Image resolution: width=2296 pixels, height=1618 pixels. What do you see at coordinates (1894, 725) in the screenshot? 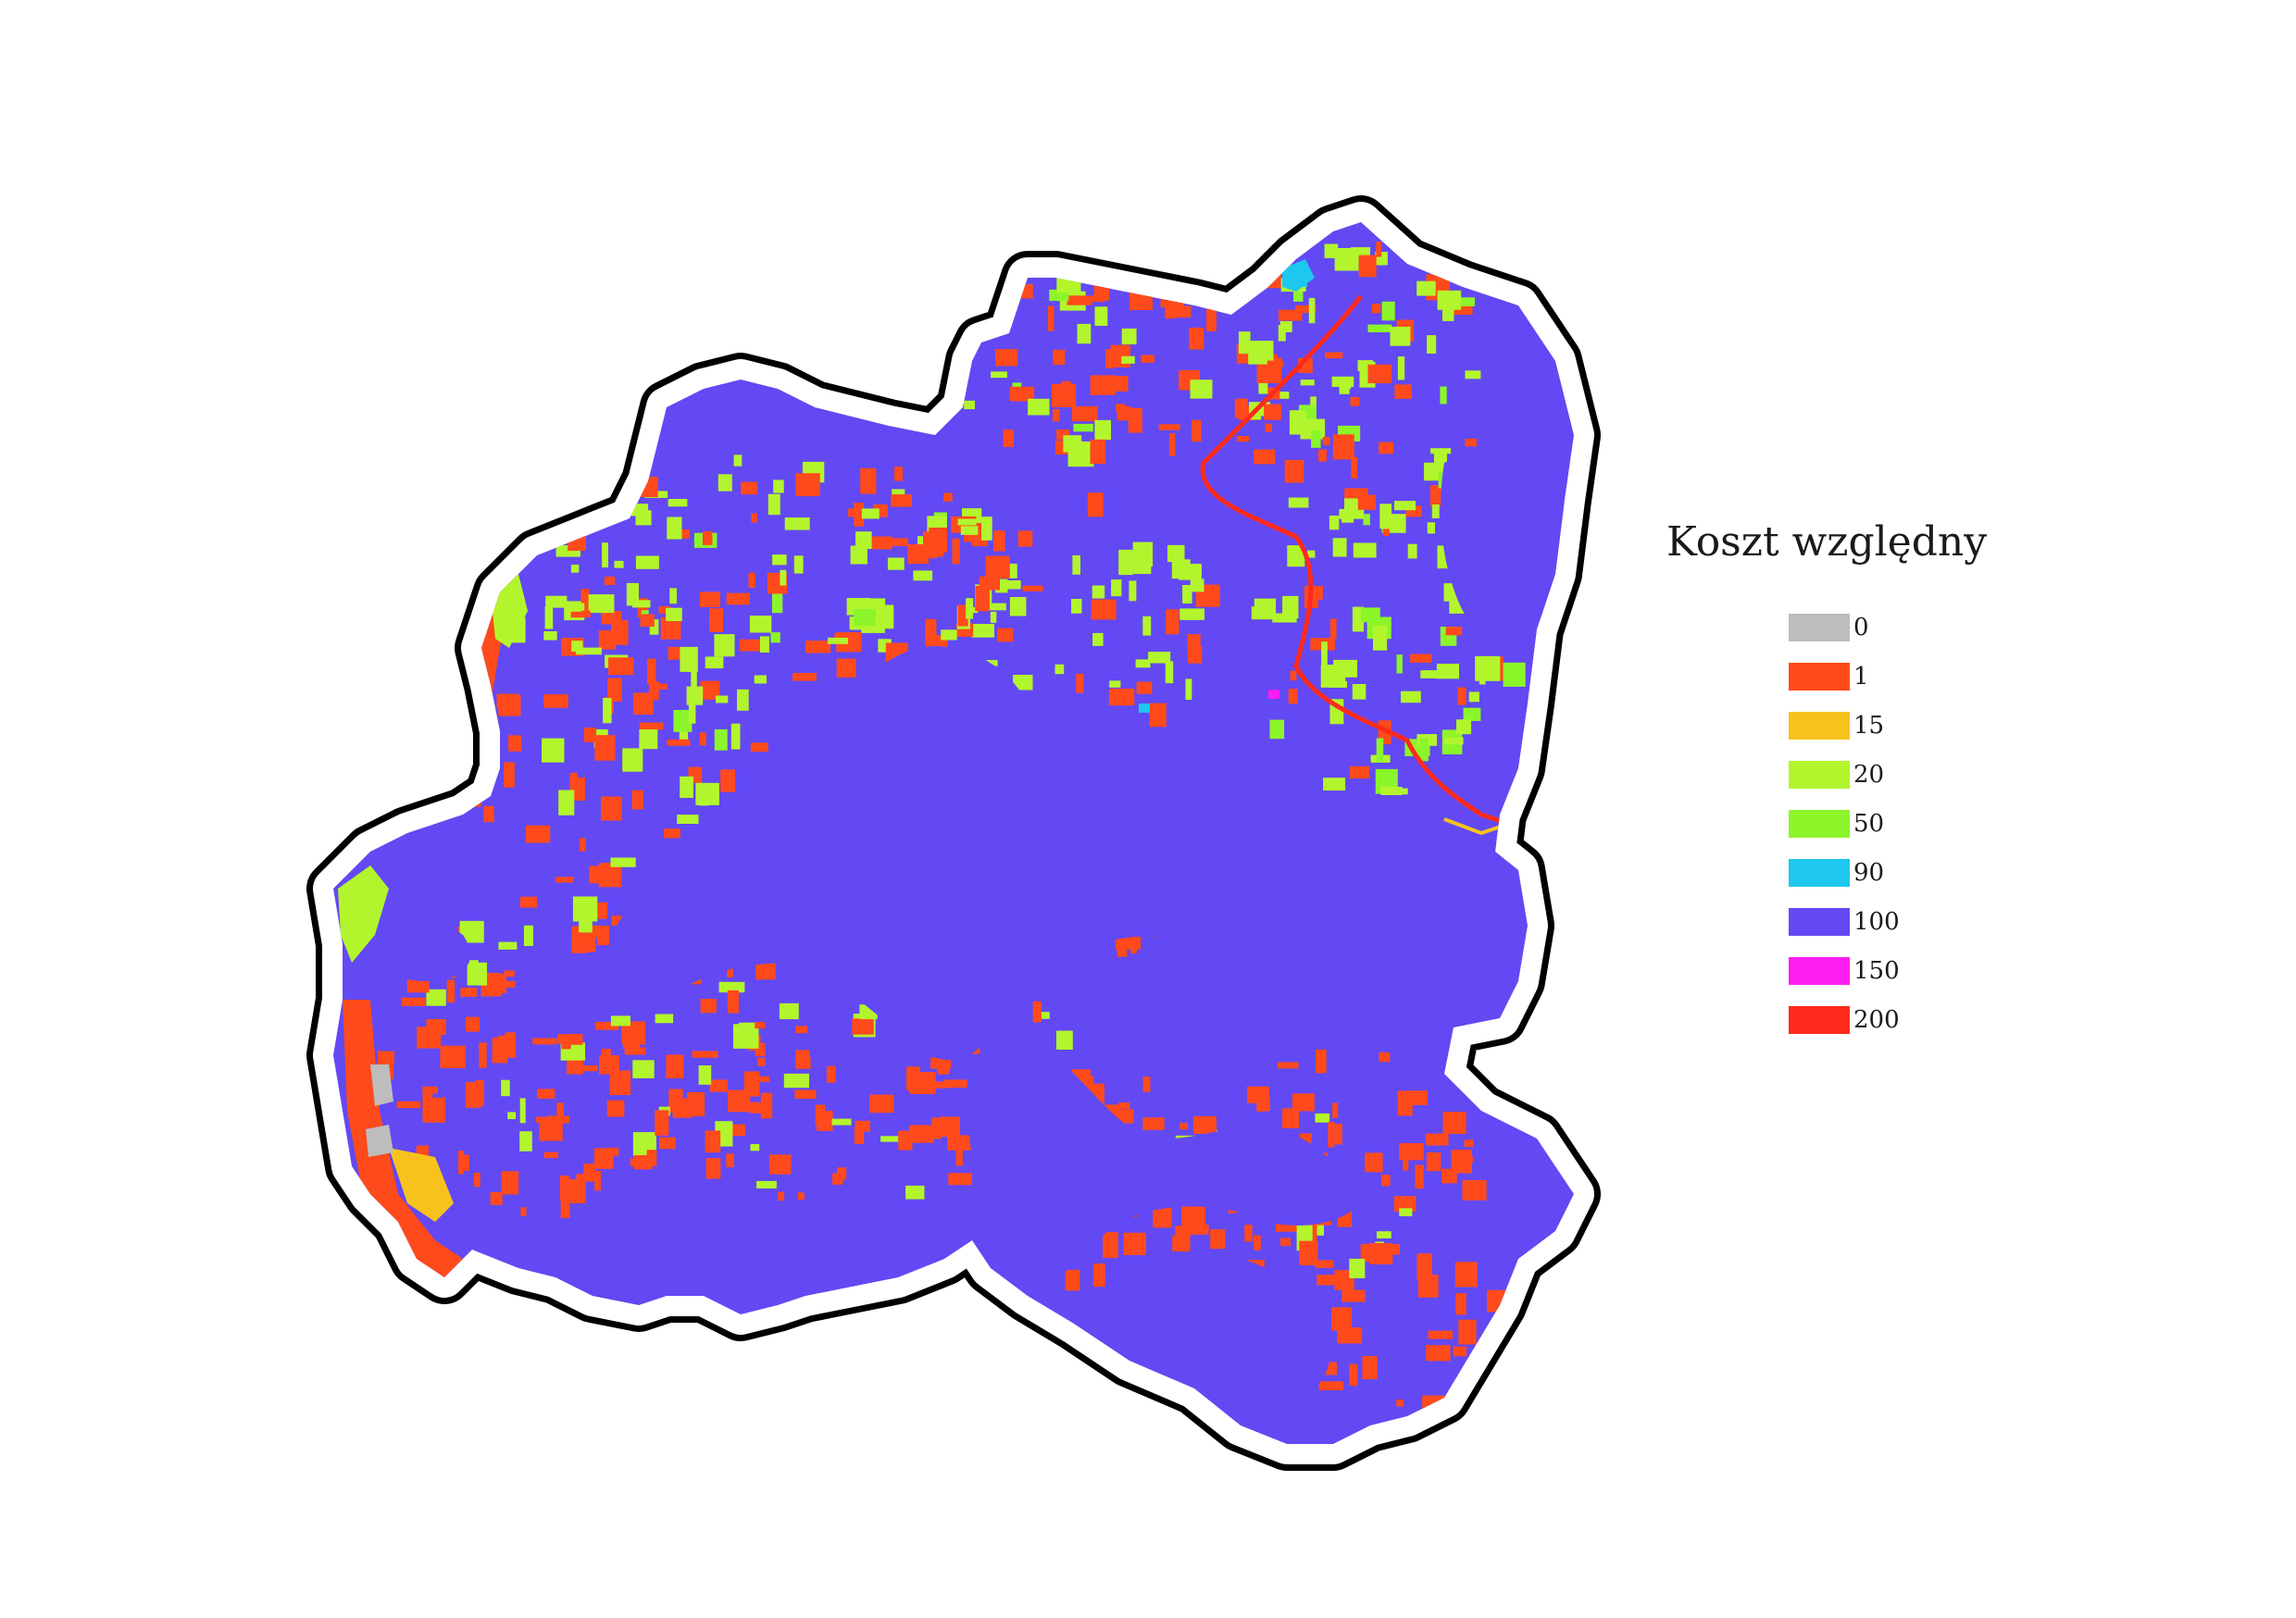
I see `legend-item: 15` at bounding box center [1894, 725].